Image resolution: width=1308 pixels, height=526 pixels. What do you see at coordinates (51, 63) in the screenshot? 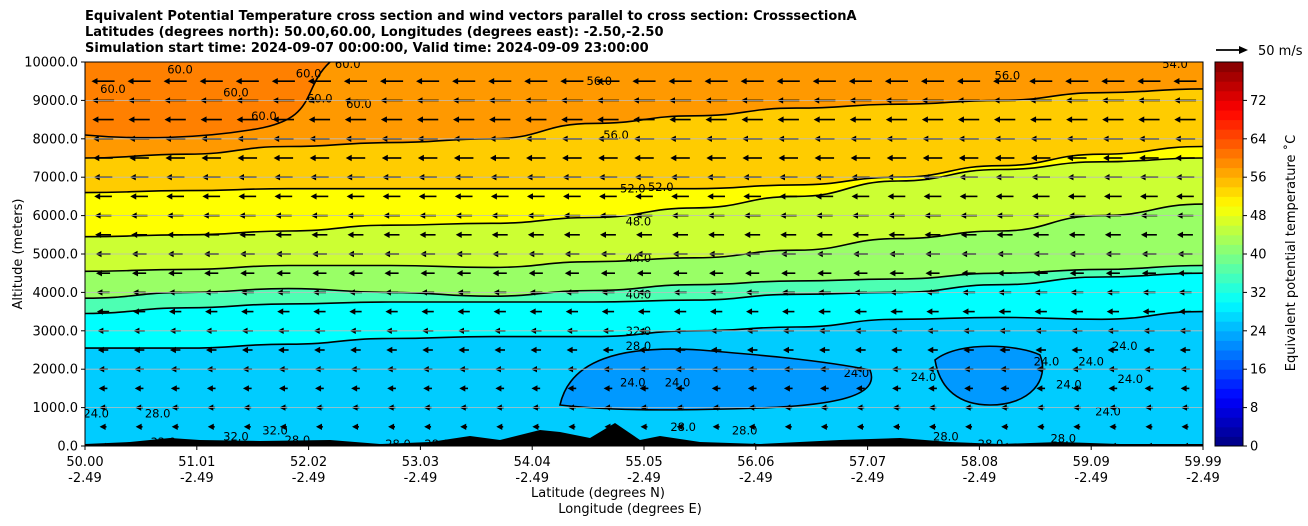
I see `y-tick-label: 10000.0` at bounding box center [51, 63].